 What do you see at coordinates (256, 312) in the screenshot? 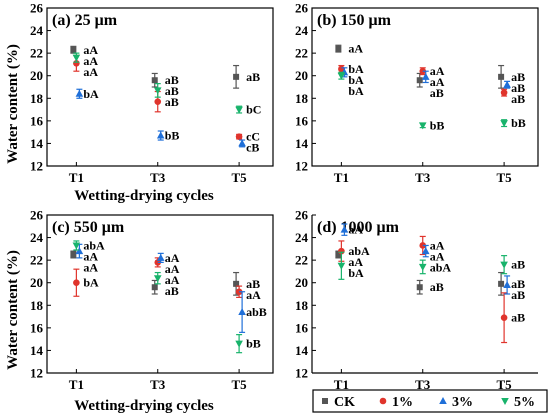
I see `significance-label: abB` at bounding box center [256, 312].